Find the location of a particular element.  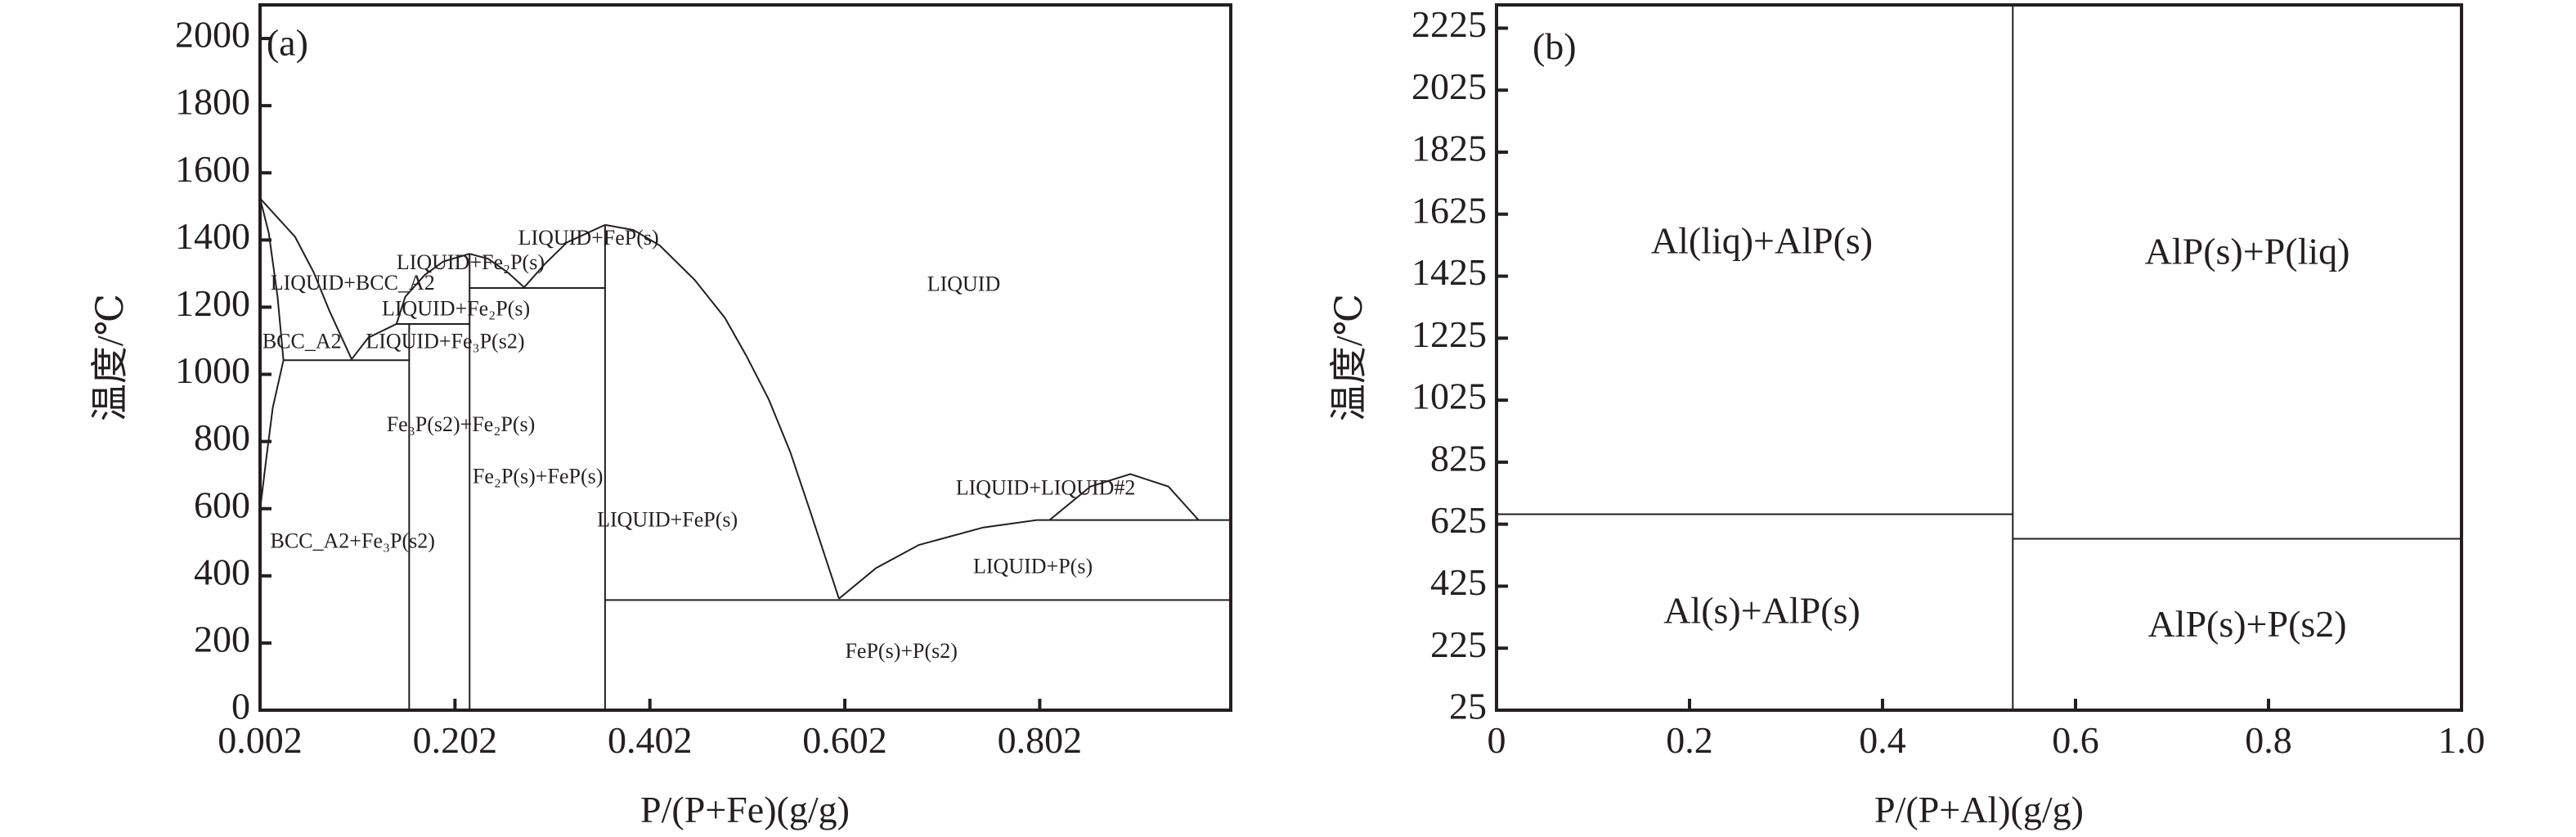

panel-a-phase-label: Fe₂P(s)+FeP(s) is located at coordinates (539, 477).